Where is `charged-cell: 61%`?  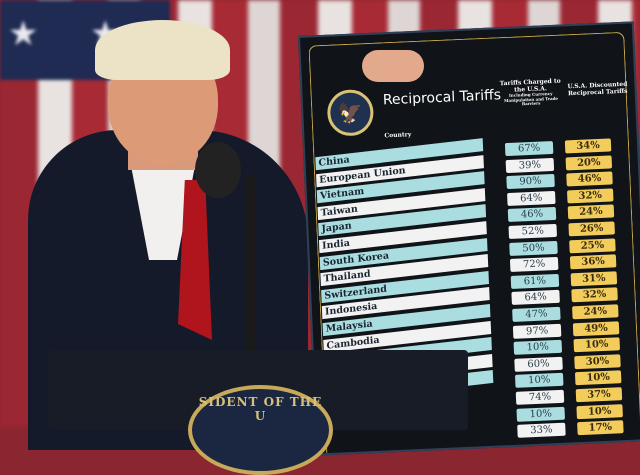 charged-cell: 61% is located at coordinates (535, 281).